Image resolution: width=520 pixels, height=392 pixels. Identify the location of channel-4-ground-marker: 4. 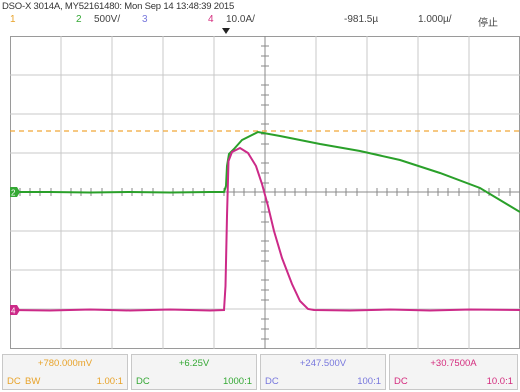
(15, 310).